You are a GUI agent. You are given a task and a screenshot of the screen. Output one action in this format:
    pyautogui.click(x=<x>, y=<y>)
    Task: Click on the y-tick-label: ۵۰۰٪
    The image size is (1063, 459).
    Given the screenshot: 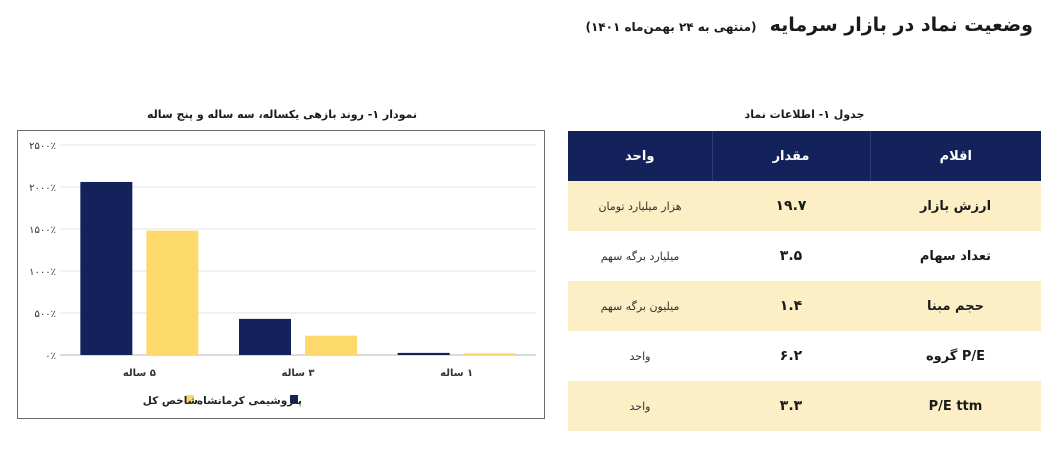 What is the action you would take?
    pyautogui.click(x=45, y=314)
    